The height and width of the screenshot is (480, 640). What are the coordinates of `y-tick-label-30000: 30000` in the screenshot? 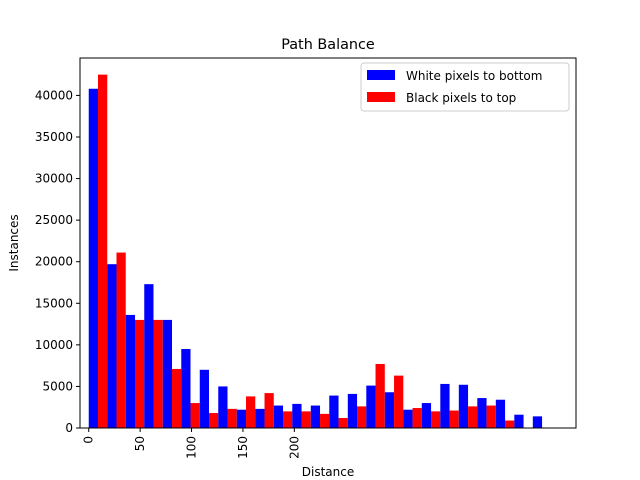 It's located at (54, 179).